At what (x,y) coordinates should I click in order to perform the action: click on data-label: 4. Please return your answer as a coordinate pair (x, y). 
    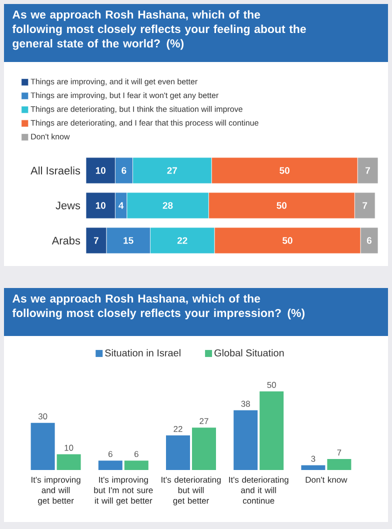
    Looking at the image, I should click on (121, 205).